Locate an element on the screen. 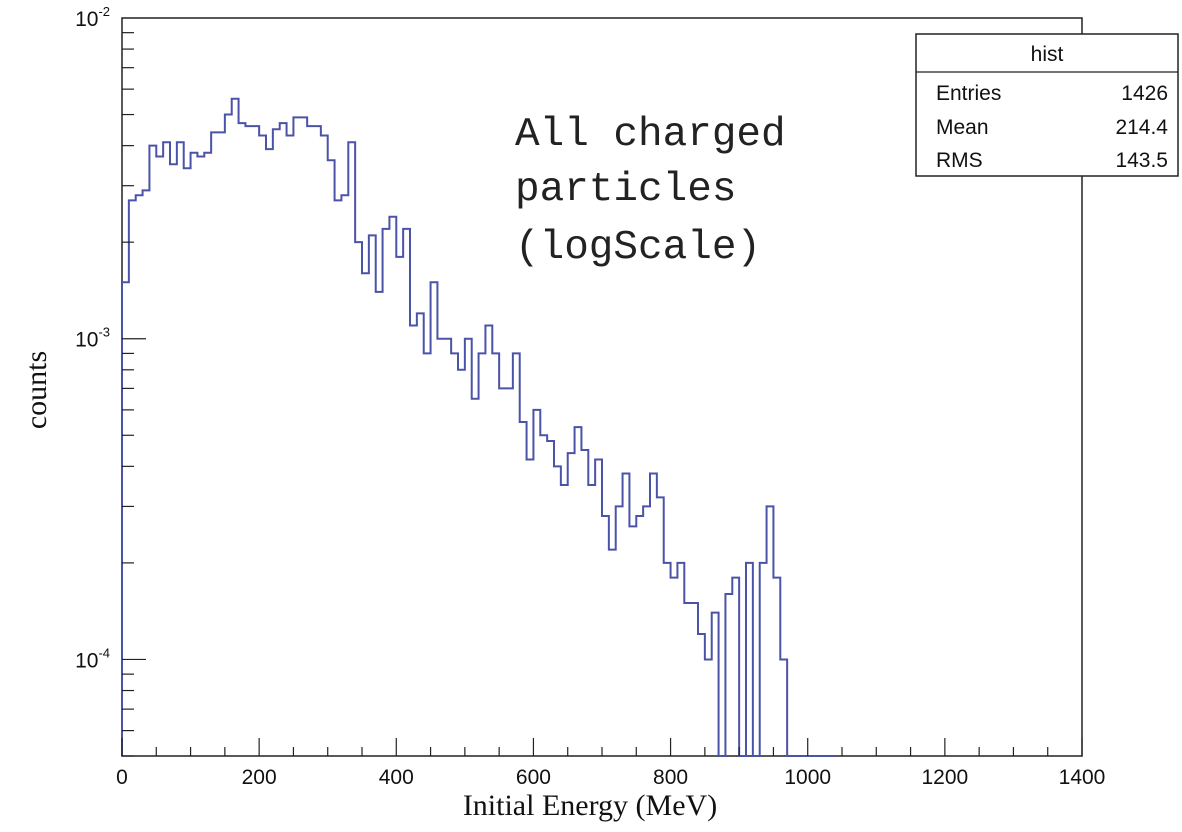 This screenshot has height=832, width=1182. stats-label-rms: RMS is located at coordinates (959, 160).